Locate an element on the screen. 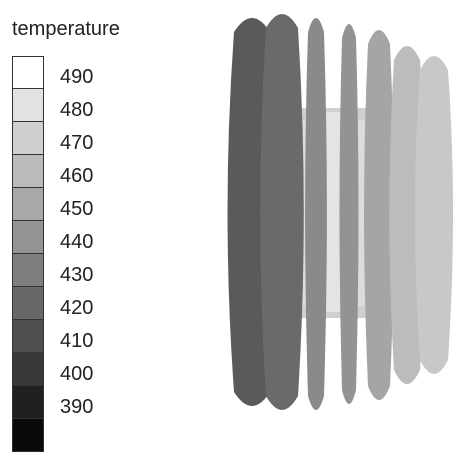 This screenshot has width=459, height=452. legend-label: 440 is located at coordinates (77, 242).